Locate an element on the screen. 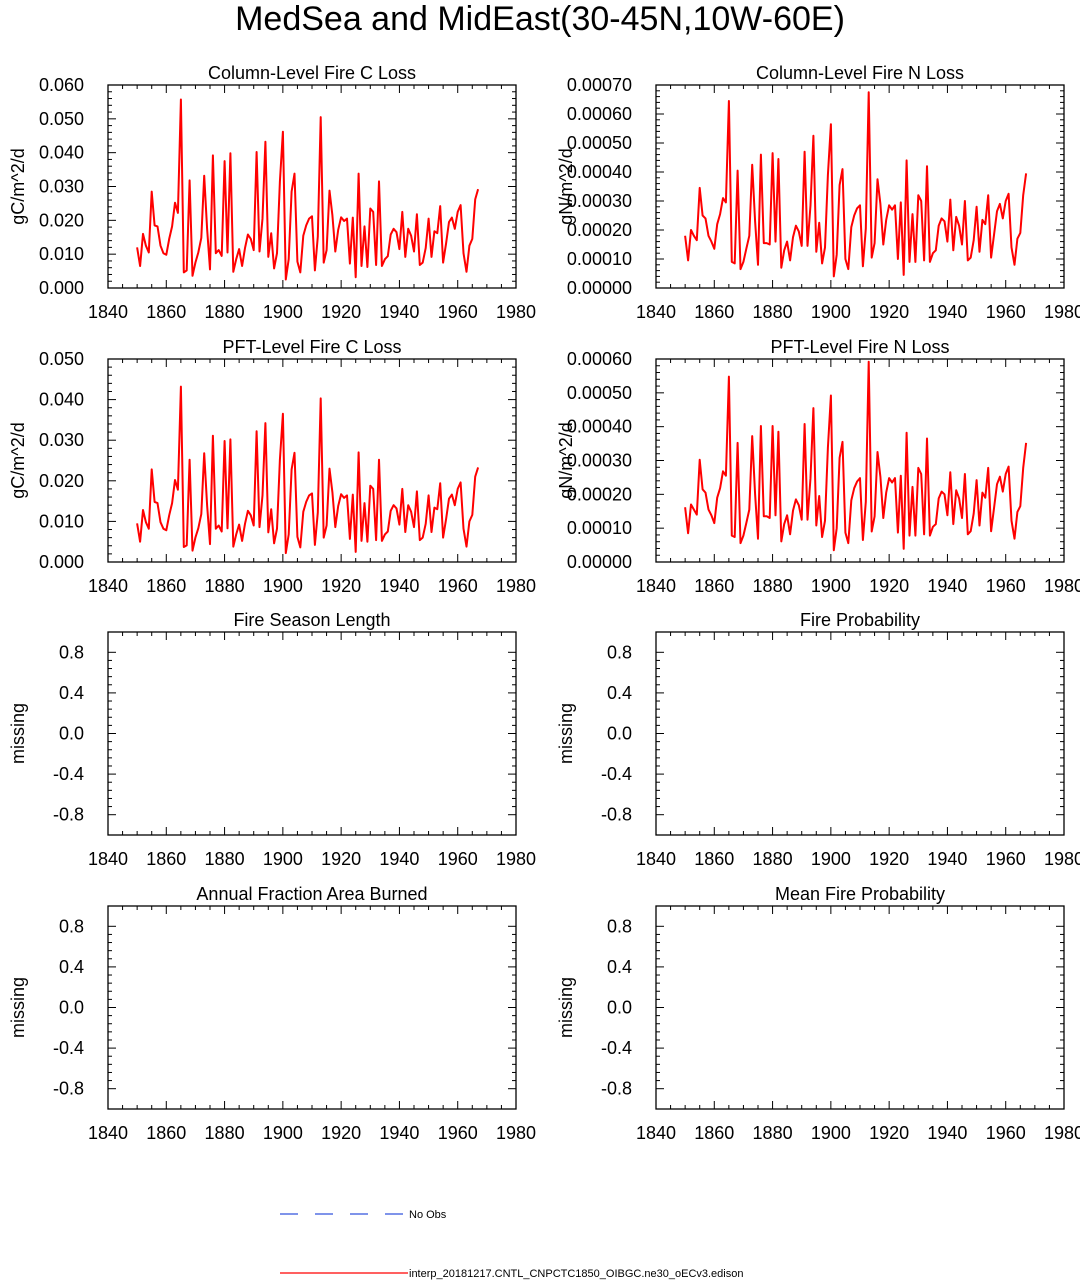 This screenshot has width=1080, height=1281. y-axis-label: missing is located at coordinates (566, 1007).